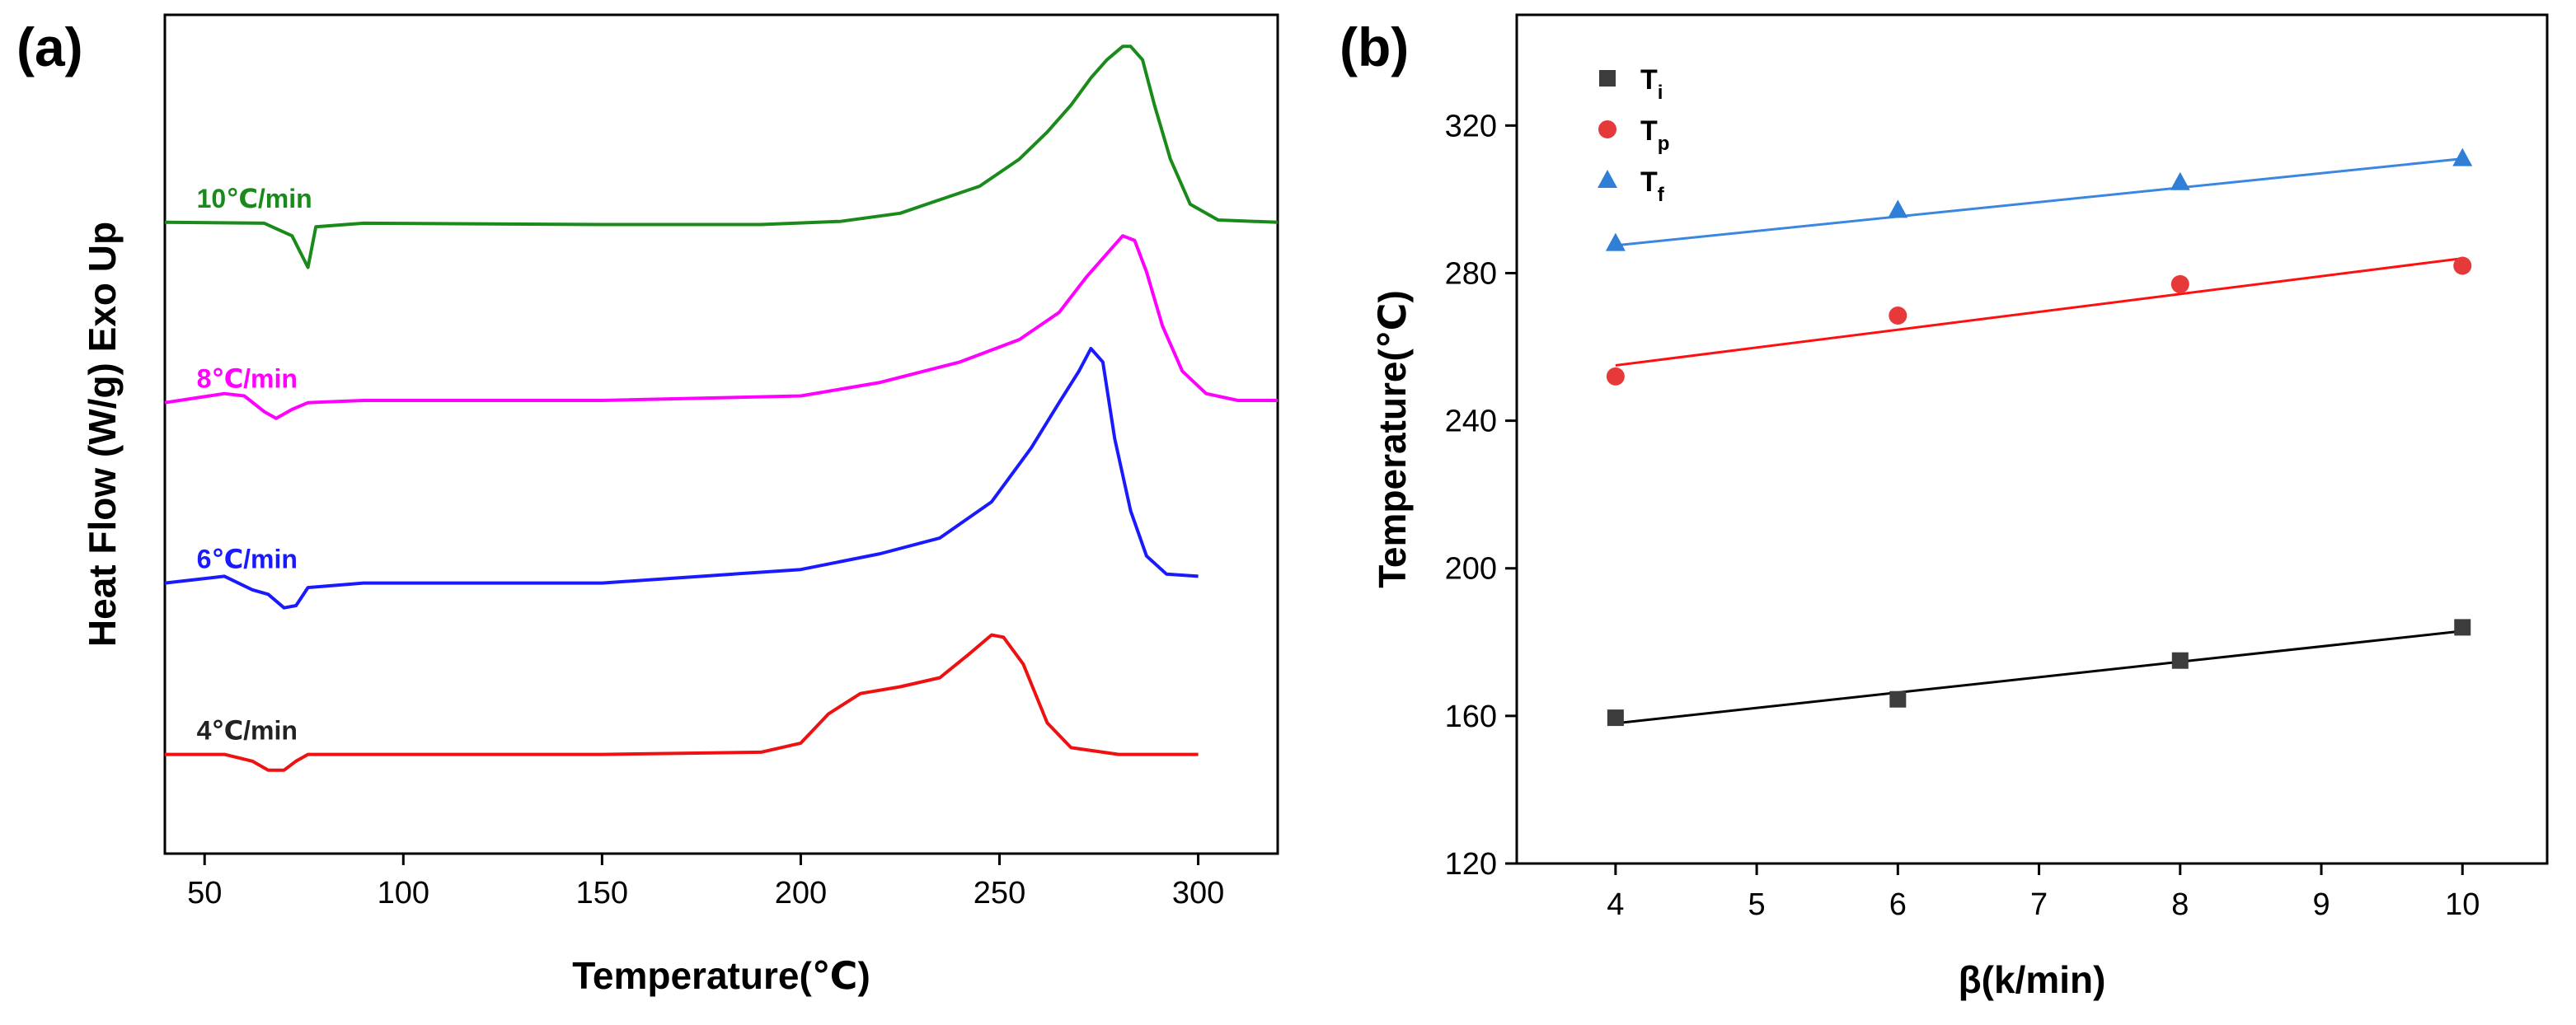 The image size is (2576, 1025). What do you see at coordinates (2180, 904) in the screenshot?
I see `panel-b-x-tick-label: 8` at bounding box center [2180, 904].